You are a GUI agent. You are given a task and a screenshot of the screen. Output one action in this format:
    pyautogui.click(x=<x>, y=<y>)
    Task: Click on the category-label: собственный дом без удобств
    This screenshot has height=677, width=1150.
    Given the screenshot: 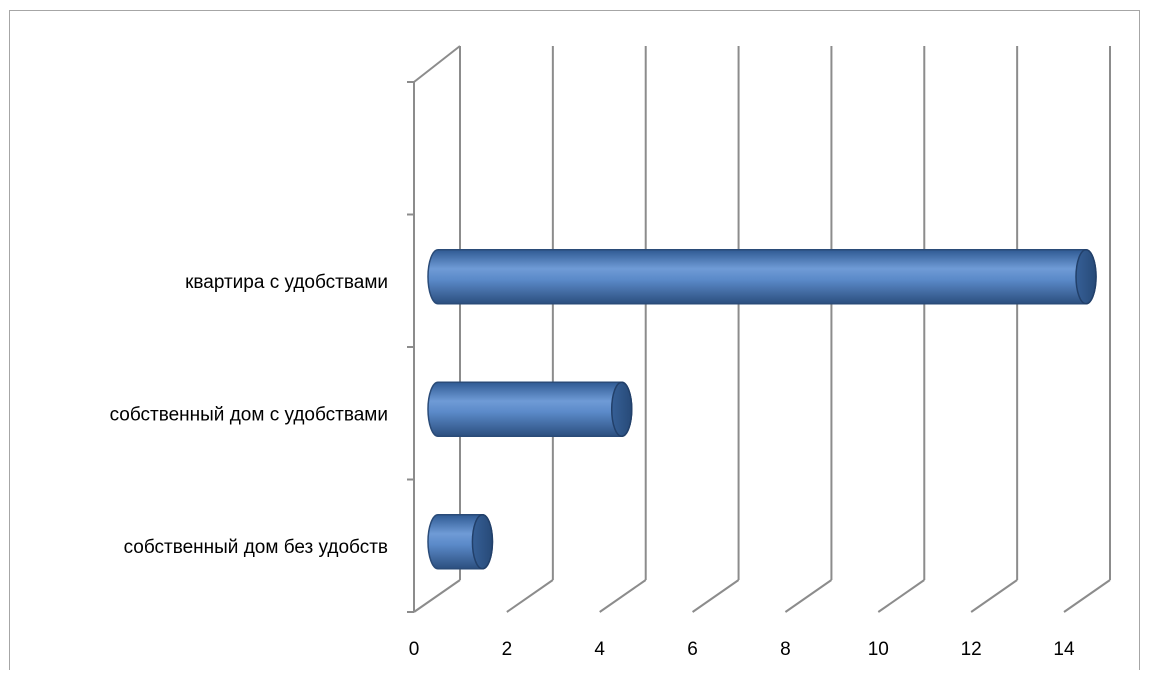 What is the action you would take?
    pyautogui.click(x=256, y=547)
    